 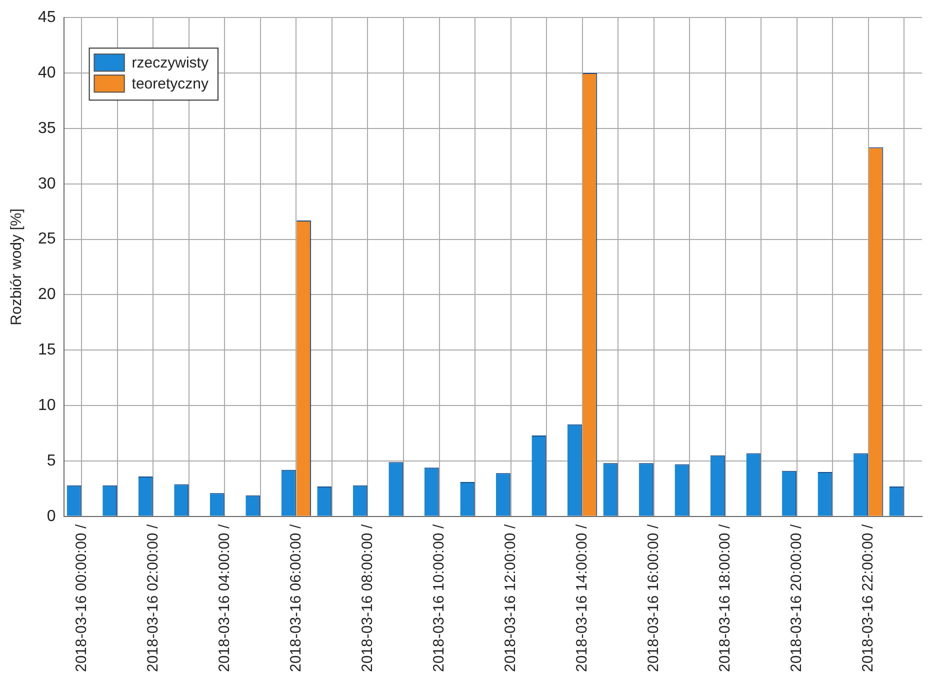 I want to click on y-tick-label: 35, so click(x=47, y=128).